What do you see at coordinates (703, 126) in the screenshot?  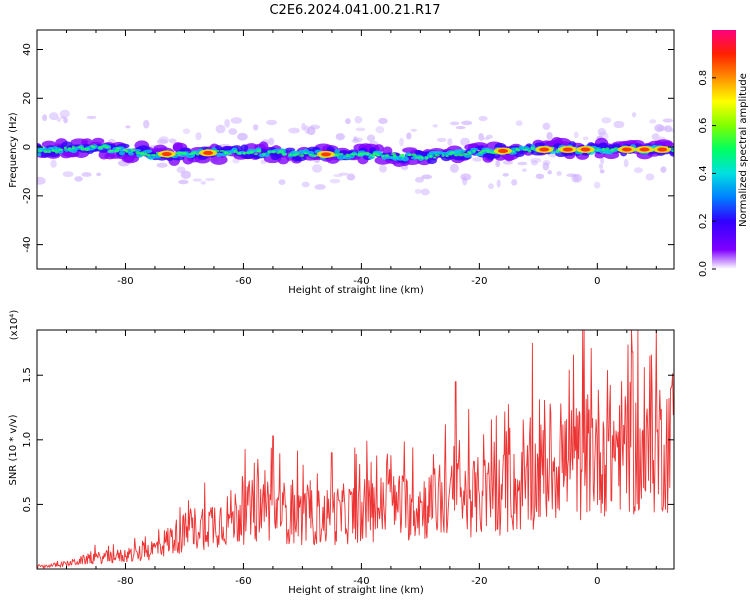 I see `colorbar-tick-label: 0.6` at bounding box center [703, 126].